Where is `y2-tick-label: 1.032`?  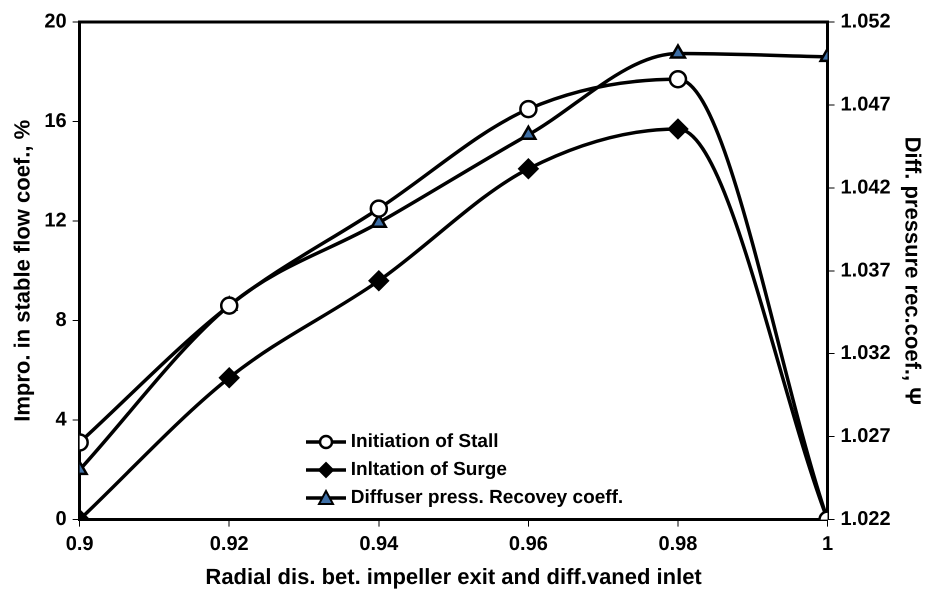
y2-tick-label: 1.032 is located at coordinates (865, 353).